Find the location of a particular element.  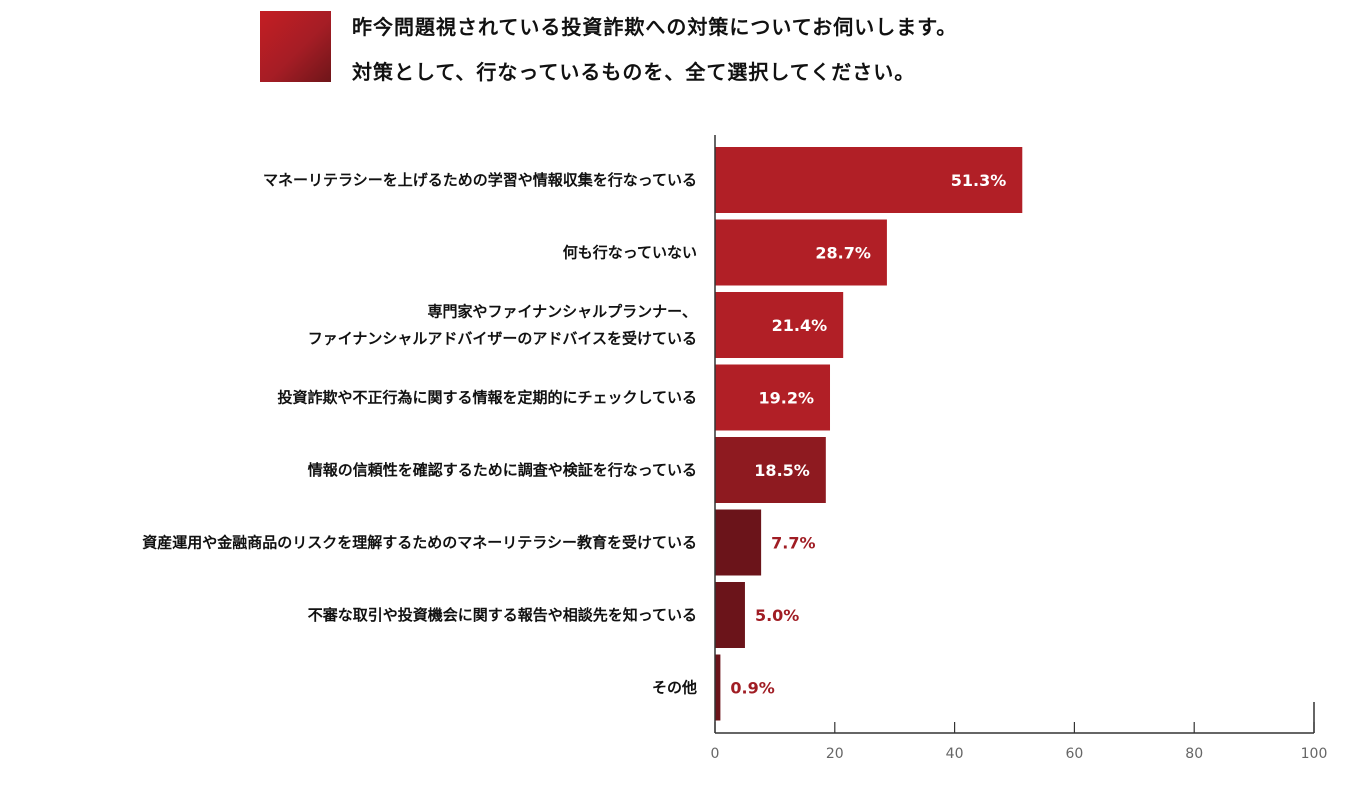

x-tick-label-2: 40 is located at coordinates (955, 754).